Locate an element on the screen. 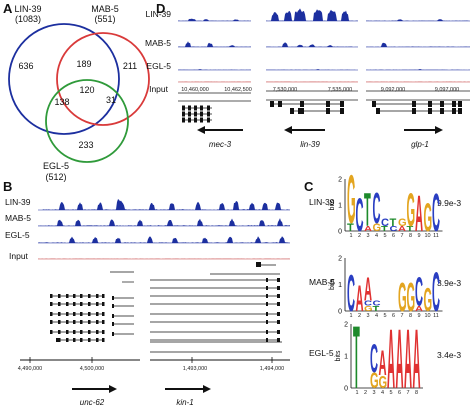 Image resolution: width=474 pixels, height=411 pixels. logo-y-tick: 1 is located at coordinates (340, 285).